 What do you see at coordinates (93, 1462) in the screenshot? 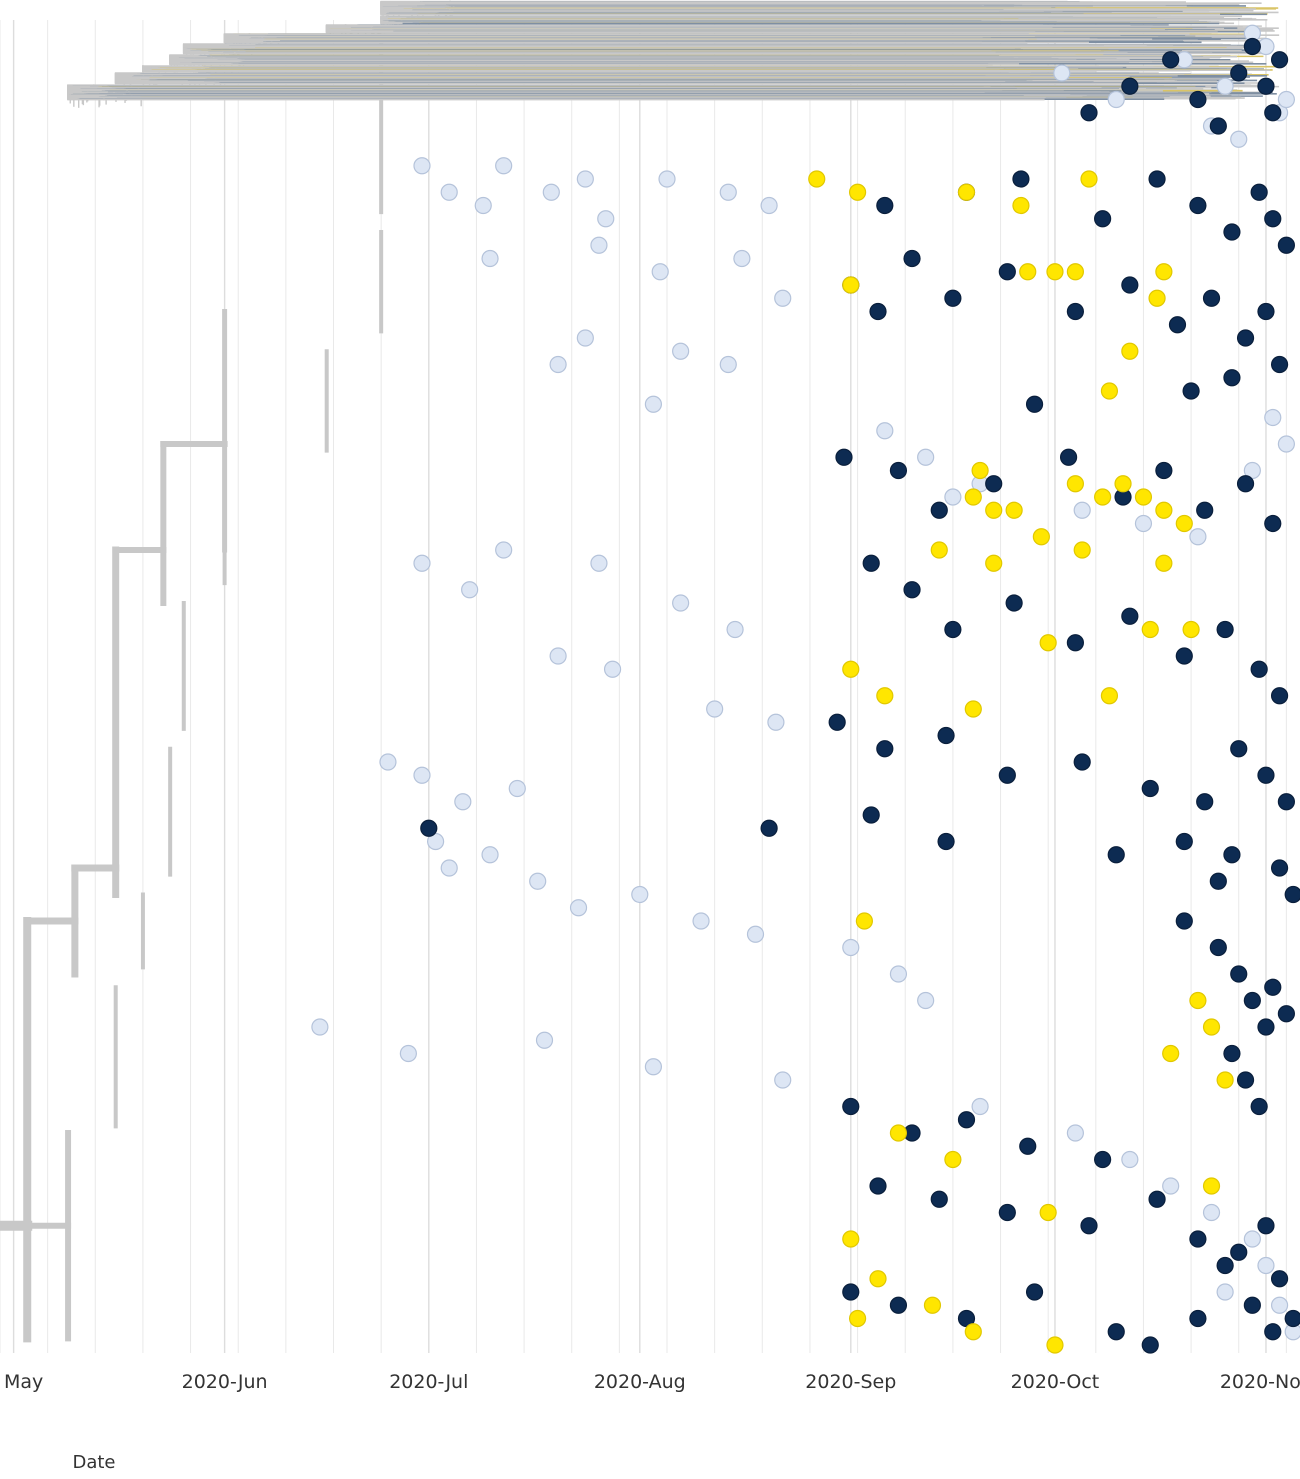
I see `x-axis-label: Date` at bounding box center [93, 1462].